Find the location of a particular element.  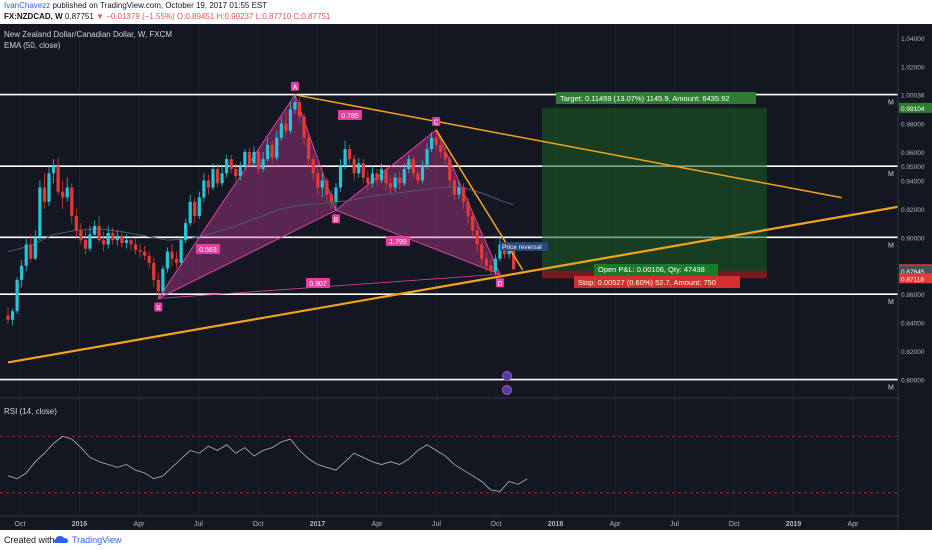

ratio-label: 0.907 is located at coordinates (318, 284).